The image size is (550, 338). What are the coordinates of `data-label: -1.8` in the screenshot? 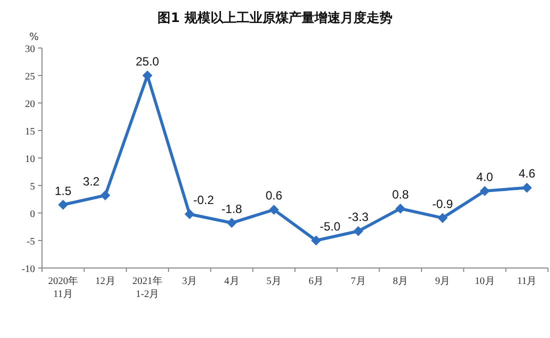 It's located at (231, 209).